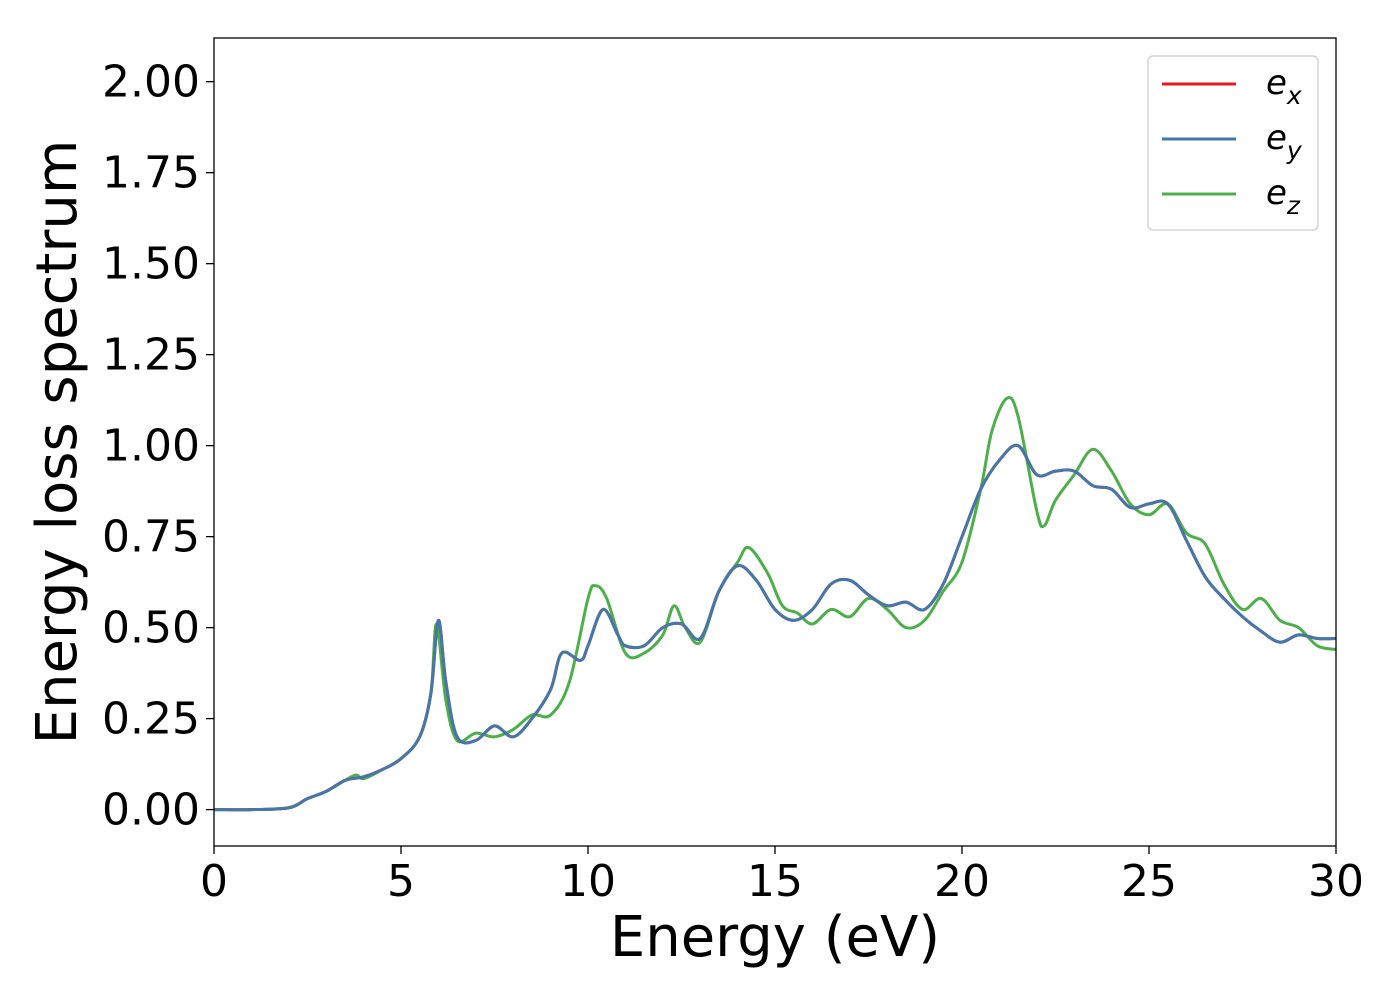 Image resolution: width=1400 pixels, height=1000 pixels. What do you see at coordinates (151, 264) in the screenshot?
I see `y-tick-label: 1.50` at bounding box center [151, 264].